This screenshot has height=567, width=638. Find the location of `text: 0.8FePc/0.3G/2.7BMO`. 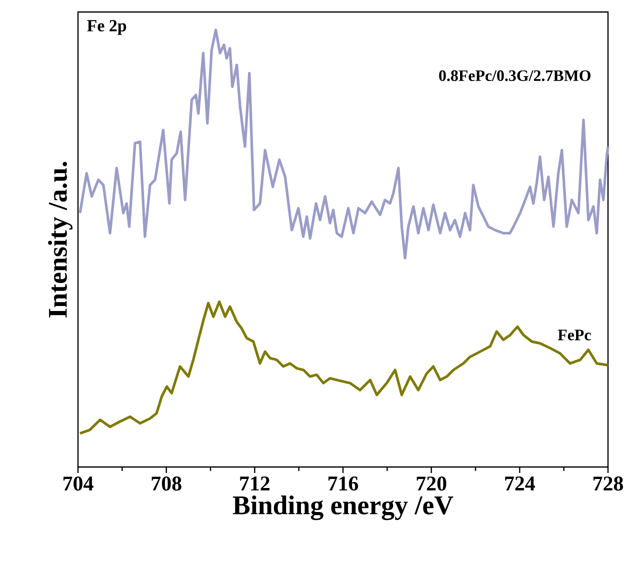

text: 0.8FePc/0.3G/2.7BMO is located at coordinates (514, 76).